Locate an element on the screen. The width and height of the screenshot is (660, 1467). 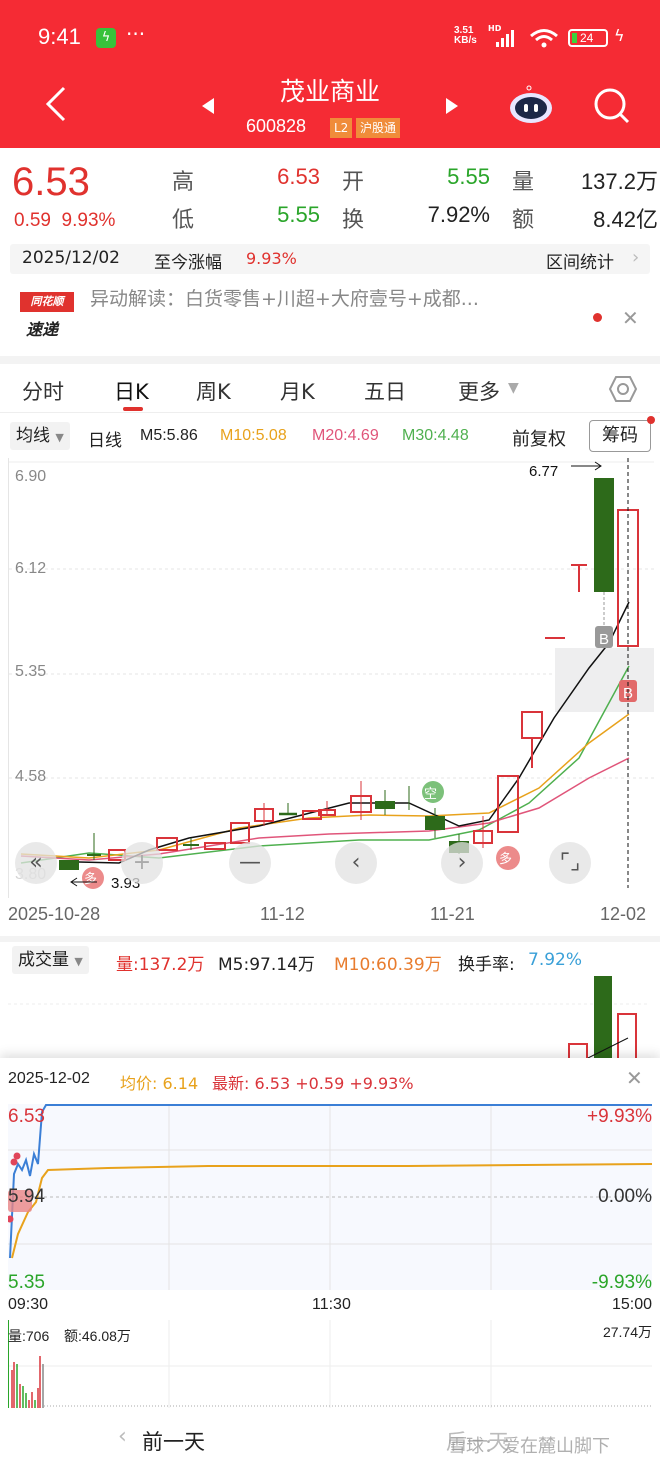
y-tick-458: 4.58 is located at coordinates (31, 776).